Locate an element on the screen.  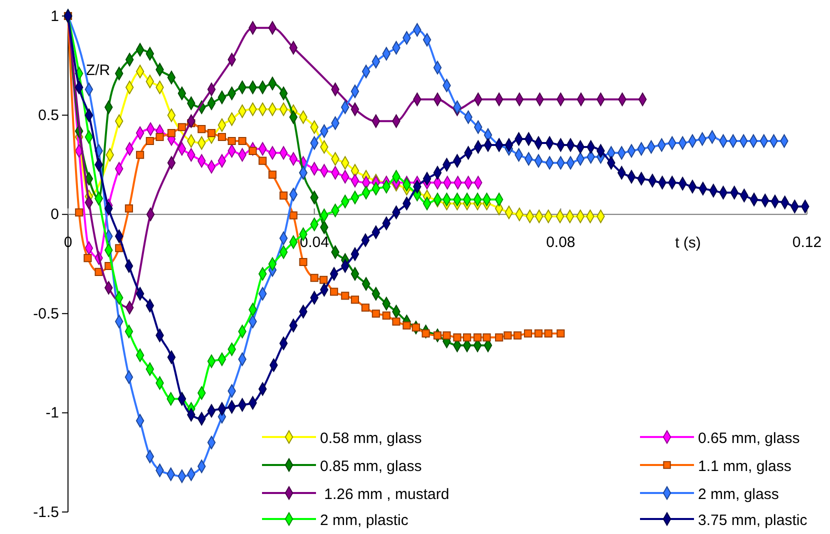
legend-label: 2 mm, glass is located at coordinates (738, 494).